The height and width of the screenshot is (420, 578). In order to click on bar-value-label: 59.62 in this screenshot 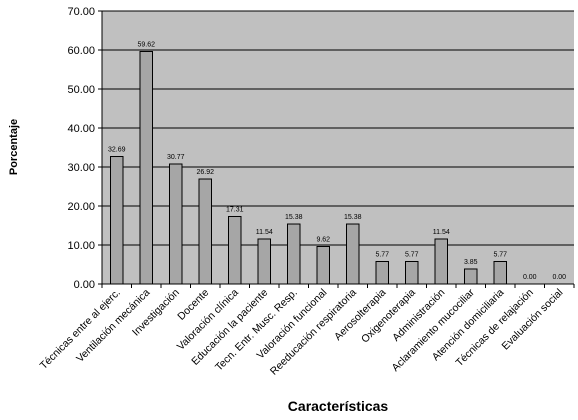, I will do `click(146, 44)`.